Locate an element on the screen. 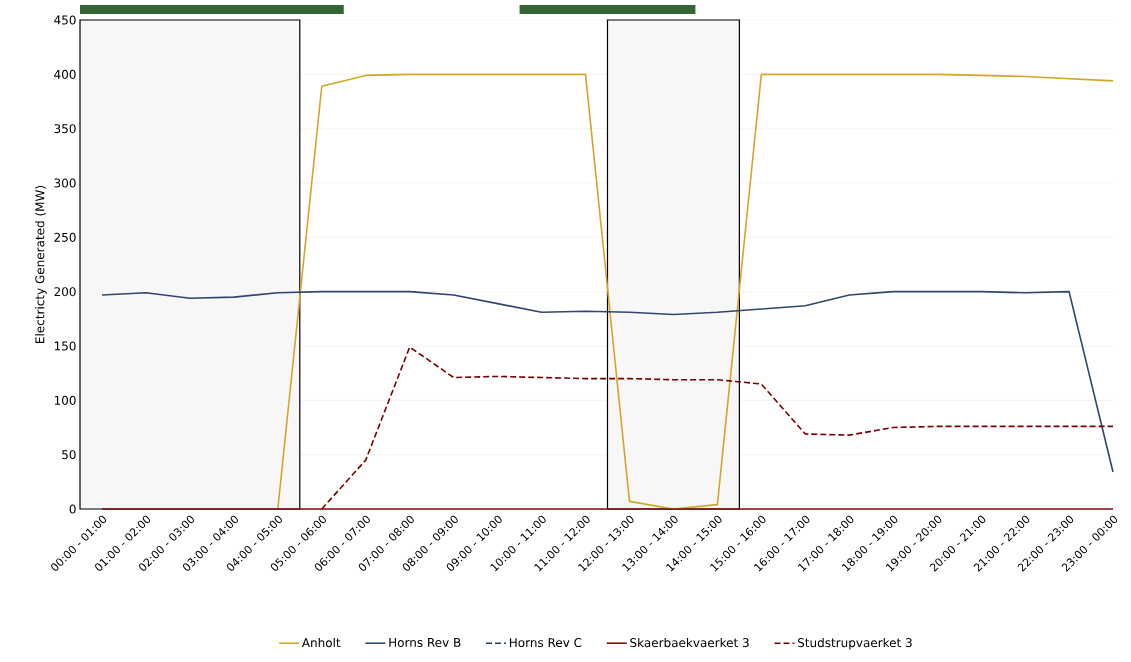 This screenshot has height=662, width=1131. y-tick-label: 300 is located at coordinates (65, 183).